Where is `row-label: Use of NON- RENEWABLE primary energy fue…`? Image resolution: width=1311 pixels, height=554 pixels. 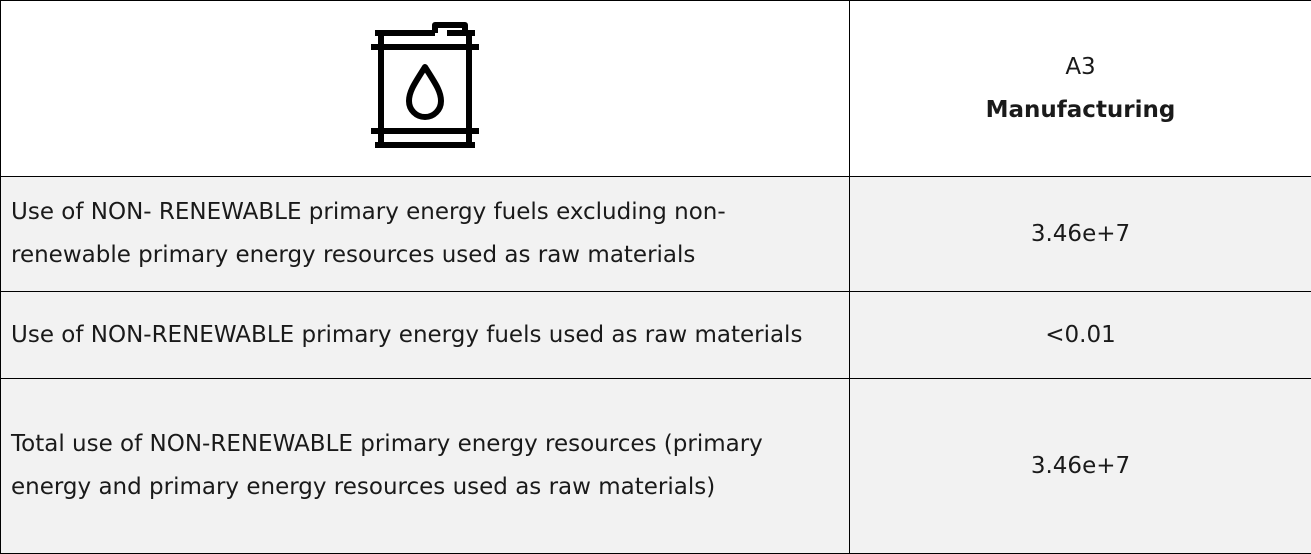 row-label: Use of NON- RENEWABLE primary energy fue… is located at coordinates (425, 234).